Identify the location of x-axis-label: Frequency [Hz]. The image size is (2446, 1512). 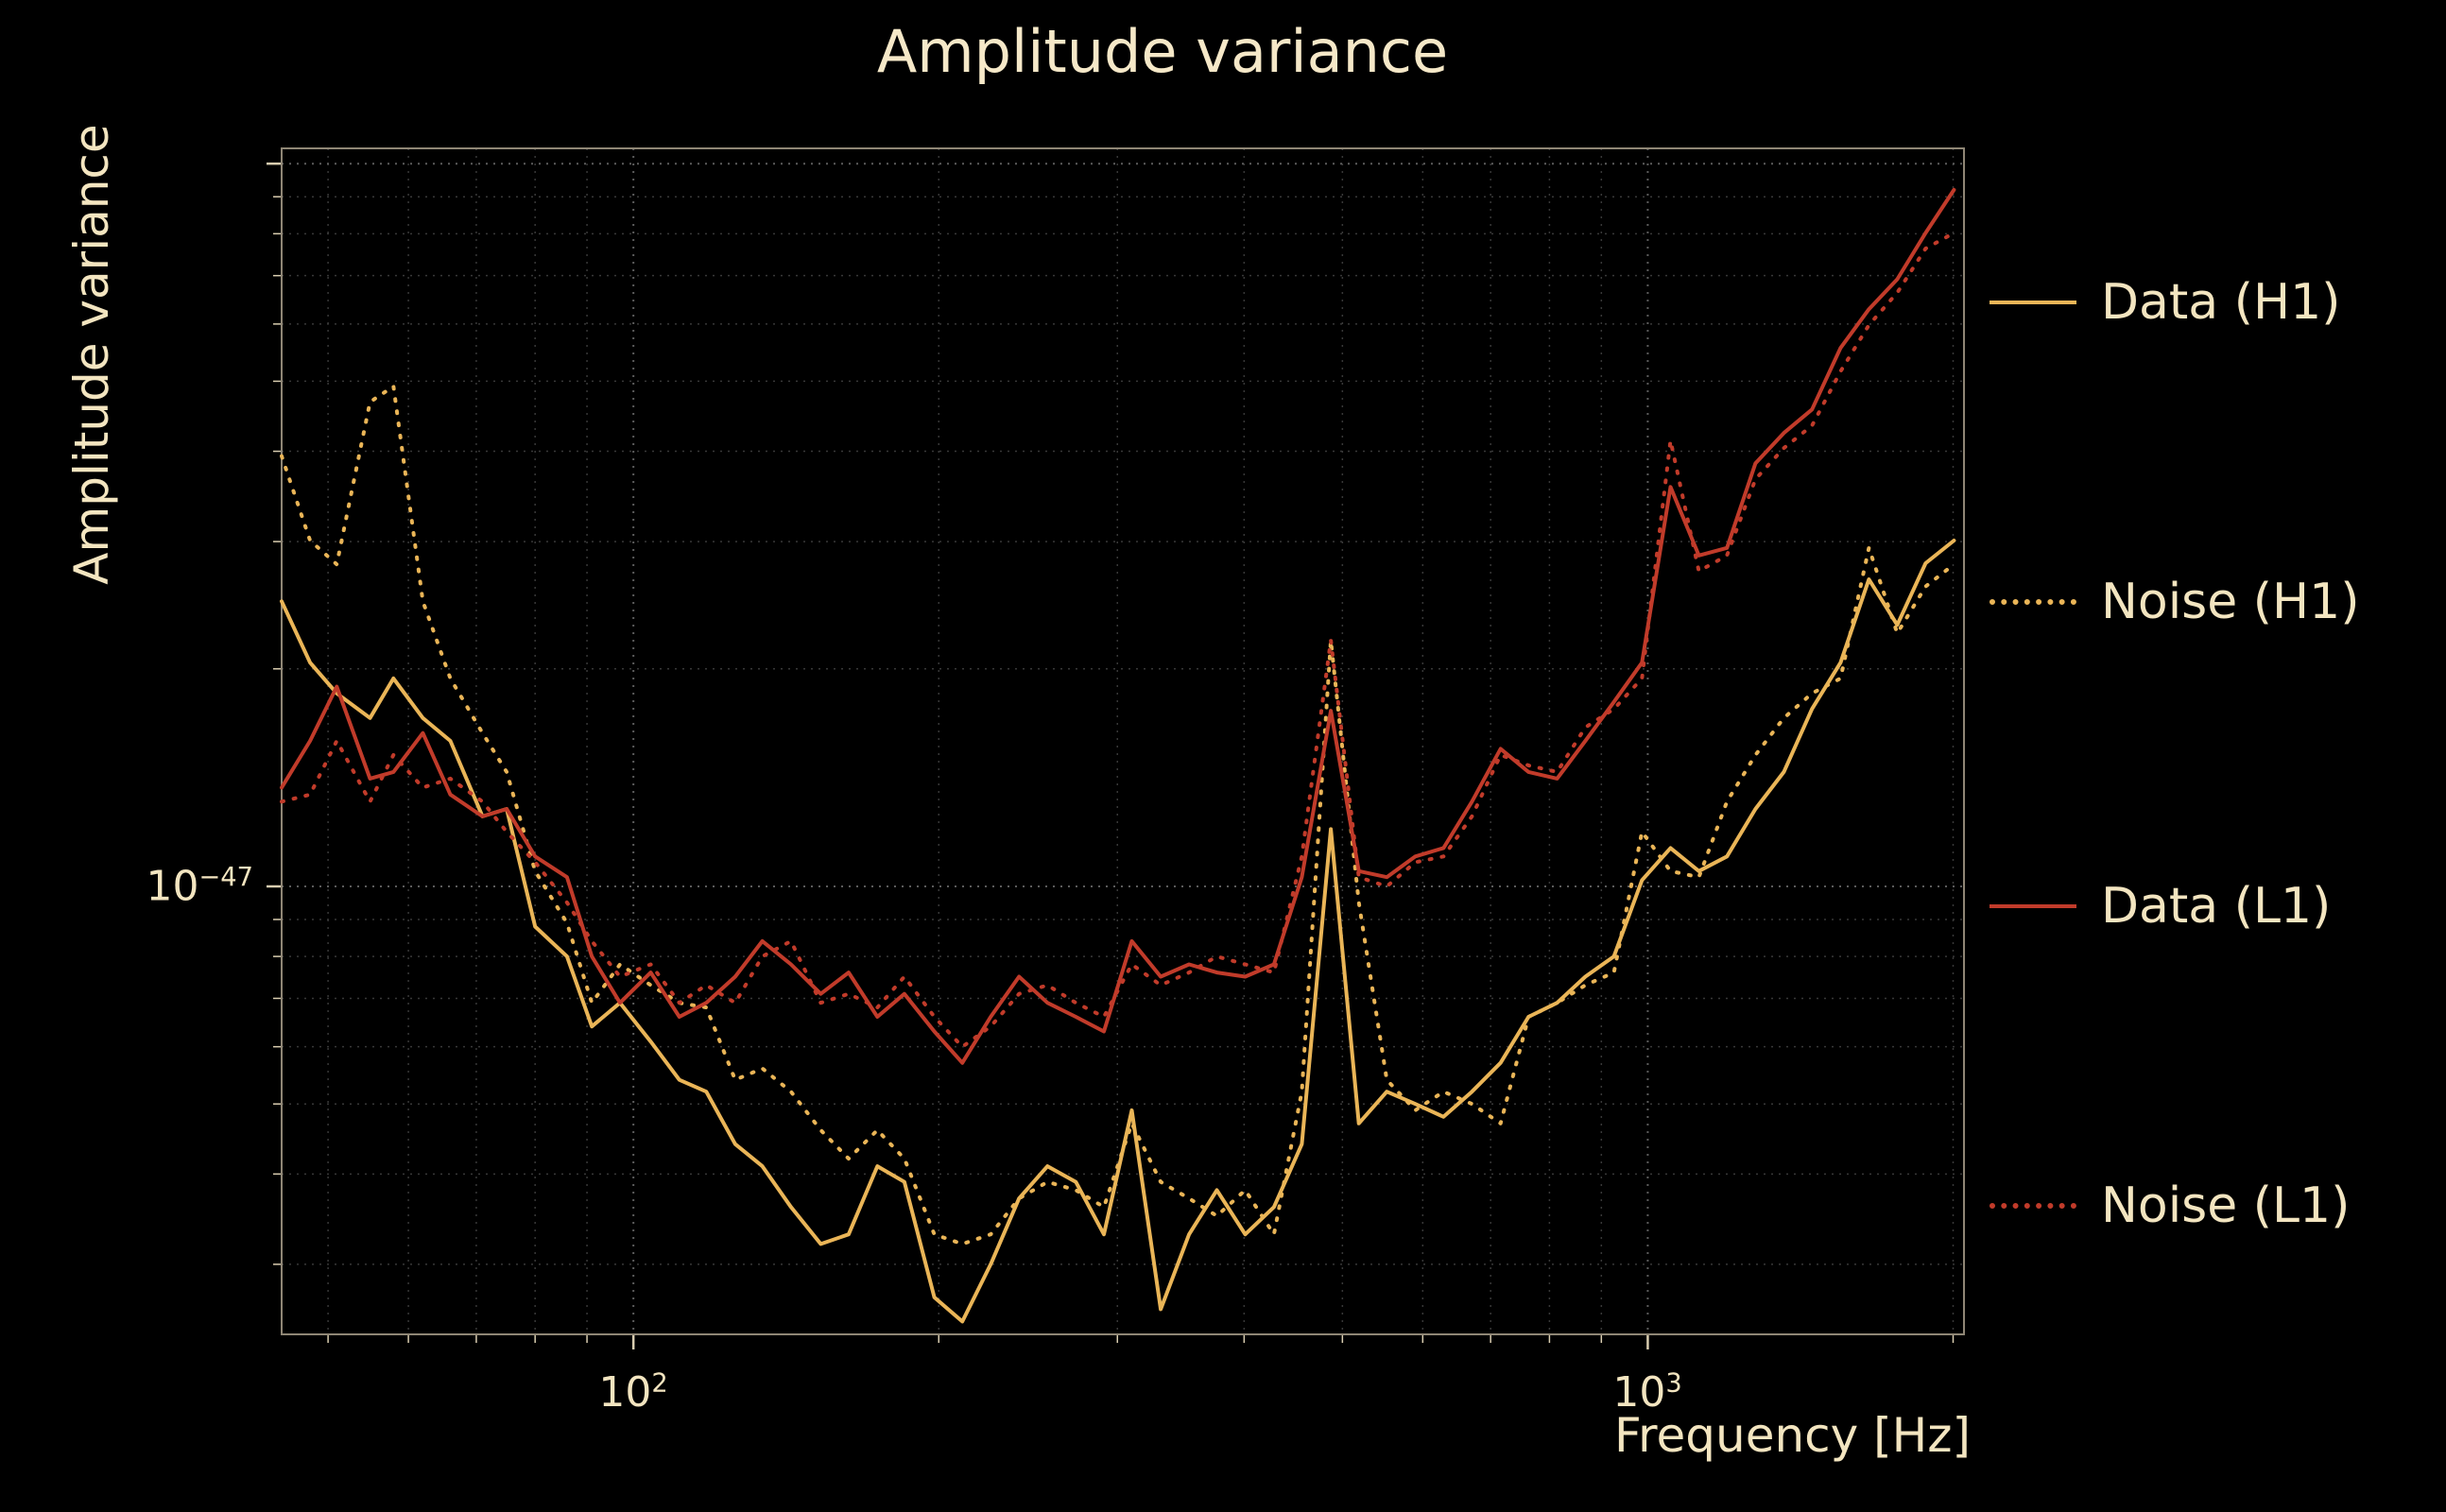
(1792, 1435).